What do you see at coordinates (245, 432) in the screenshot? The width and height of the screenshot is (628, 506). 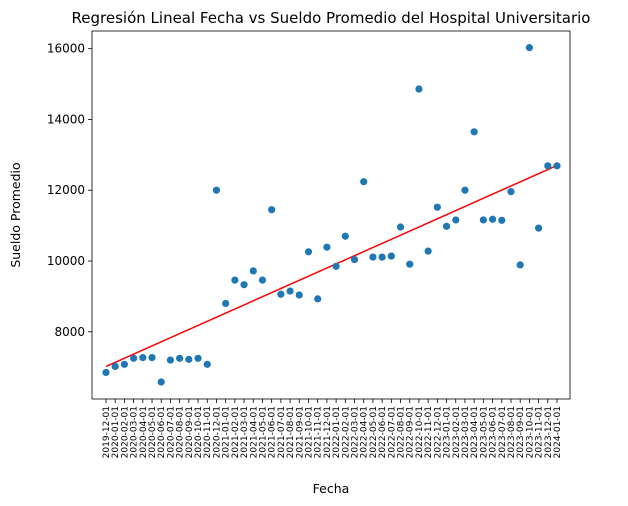 I see `x-tick-label: 2021-03-01` at bounding box center [245, 432].